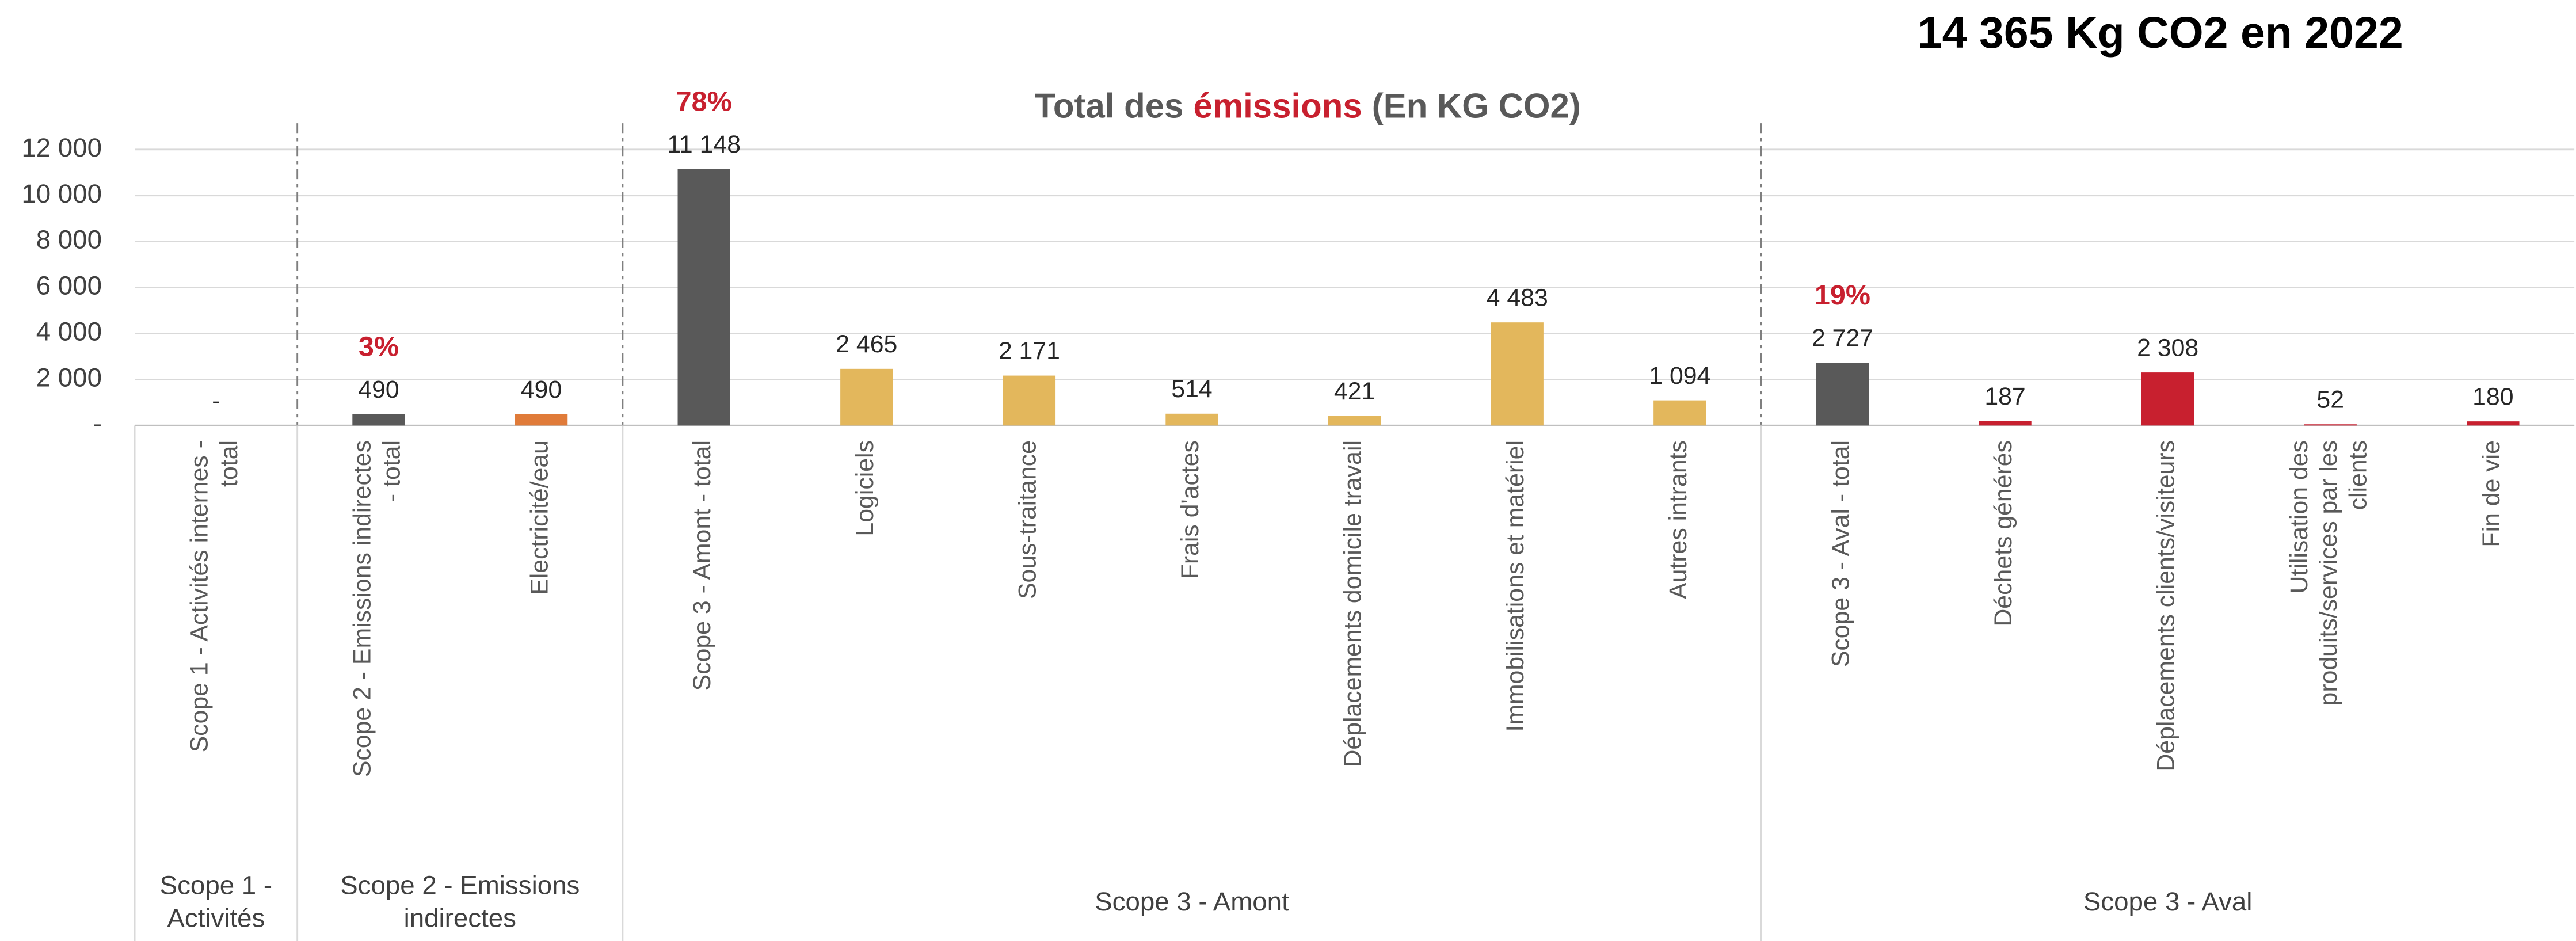  Describe the element at coordinates (1843, 296) in the screenshot. I see `percent-label: 19%` at that location.